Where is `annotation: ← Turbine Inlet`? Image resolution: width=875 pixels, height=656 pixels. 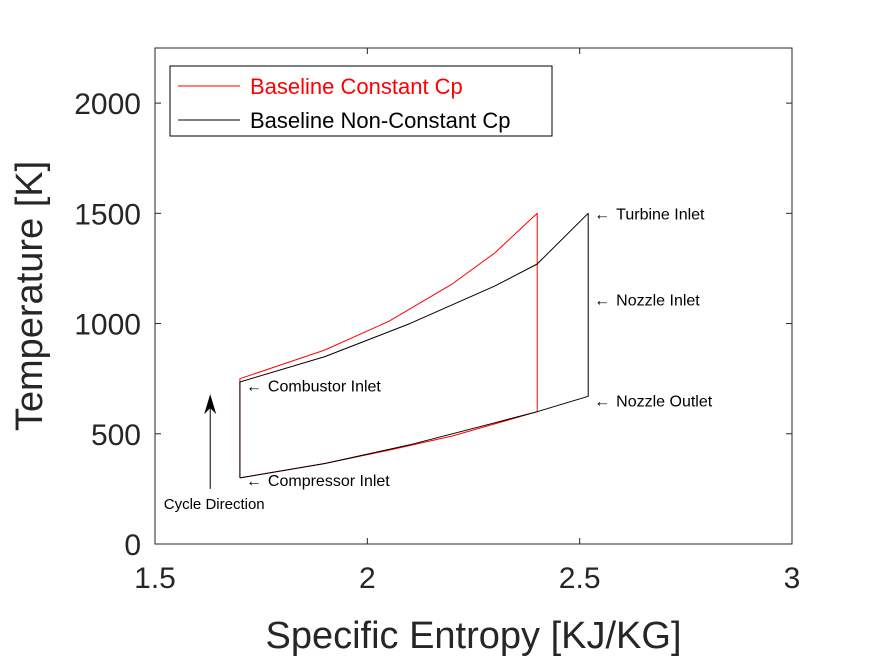
annotation: ← Turbine Inlet is located at coordinates (649, 214).